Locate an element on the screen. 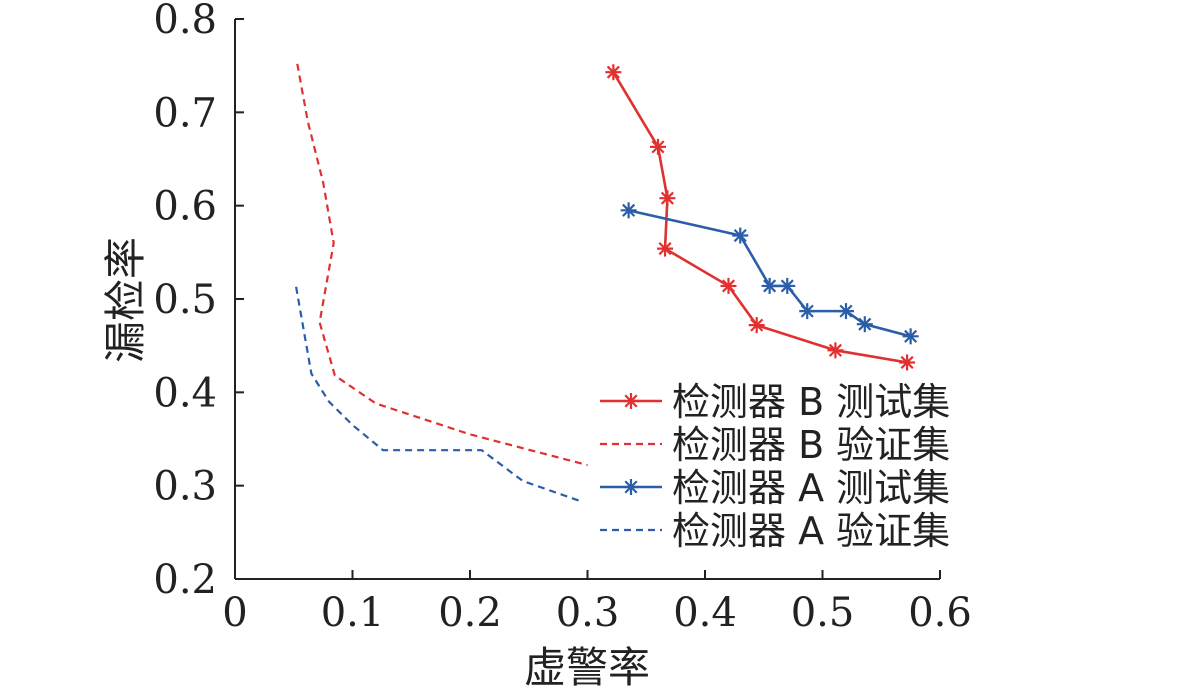  x-tick-label: 0.3 is located at coordinates (588, 613).